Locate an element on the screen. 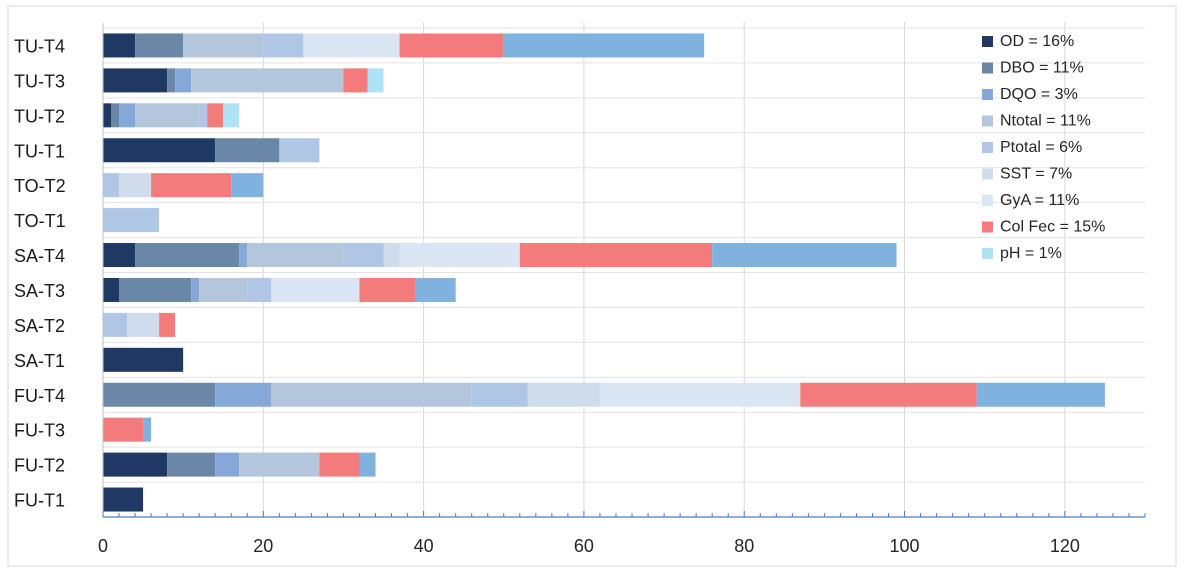 The height and width of the screenshot is (572, 1183). category-label: TU-T3 is located at coordinates (39, 81).